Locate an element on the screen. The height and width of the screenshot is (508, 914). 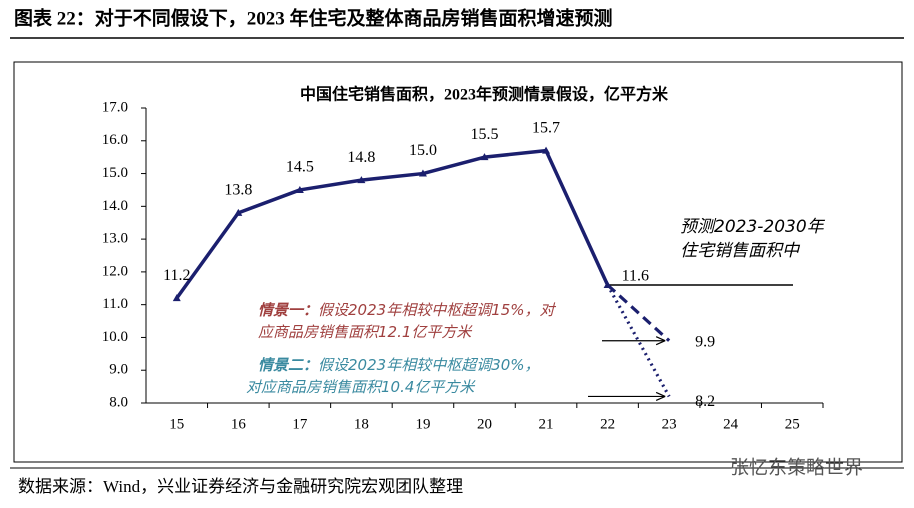
watermark: 张忆东策略世界 is located at coordinates (796, 468).